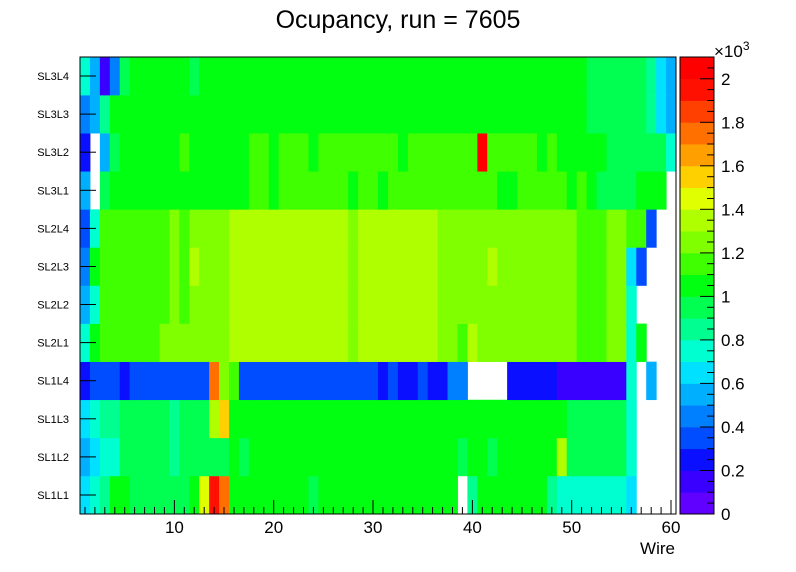  Describe the element at coordinates (733, 383) in the screenshot. I see `z-tick-label: 0.6` at that location.